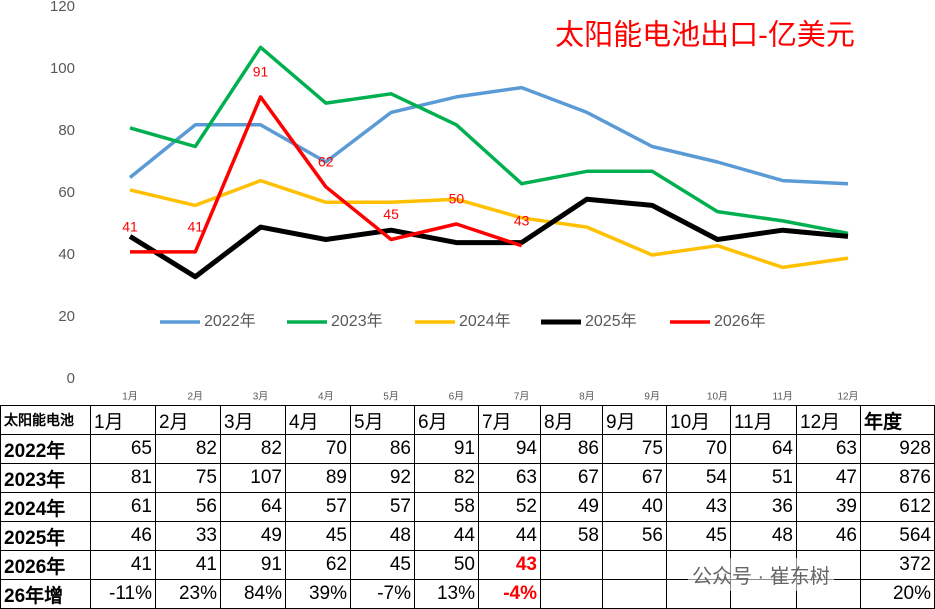  Describe the element at coordinates (897, 507) in the screenshot. I see `total-cell: 612` at that location.